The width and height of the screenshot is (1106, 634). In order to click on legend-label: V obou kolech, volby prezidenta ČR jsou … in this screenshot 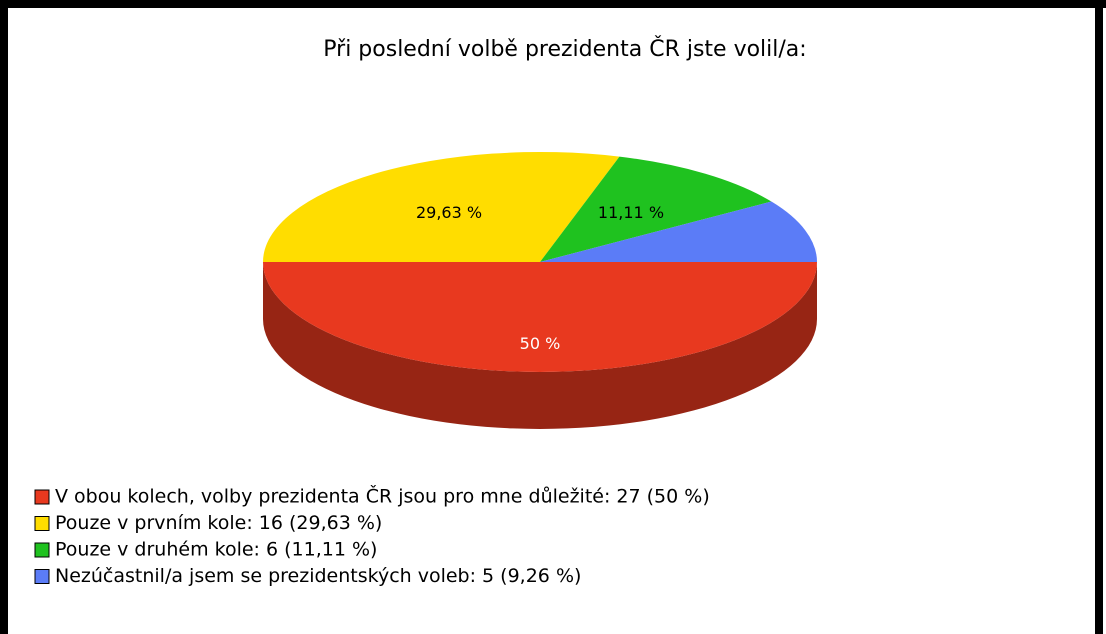, I will do `click(382, 496)`.